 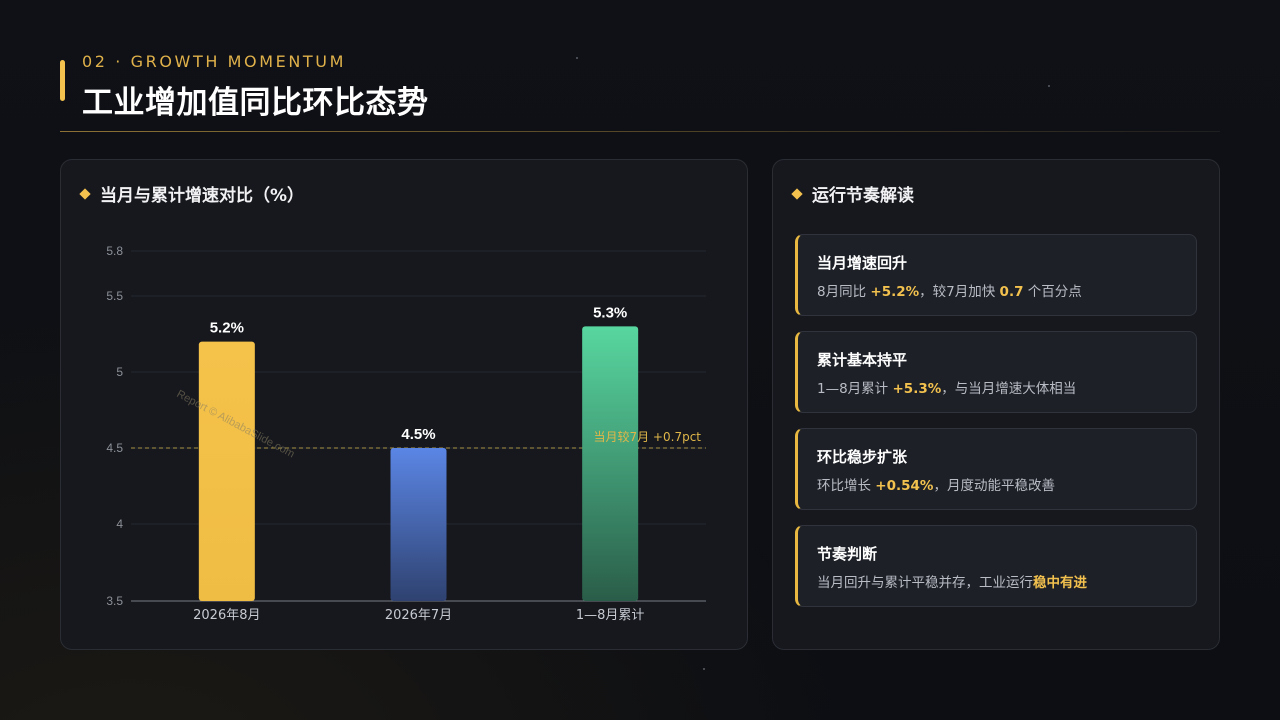 I want to click on insight-card-title: 节奏判断, so click(x=847, y=554).